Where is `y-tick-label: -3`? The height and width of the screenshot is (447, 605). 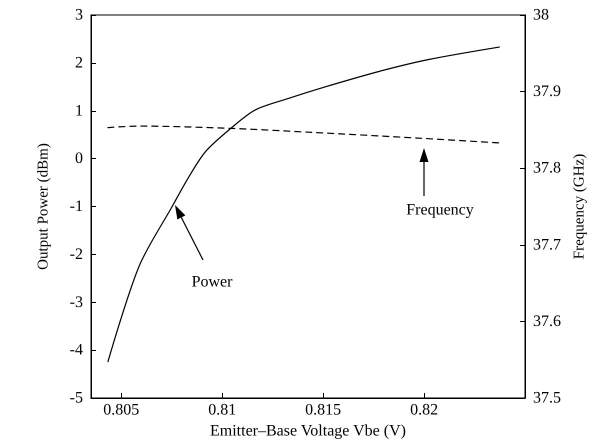
y-tick-label: -3 is located at coordinates (76, 302).